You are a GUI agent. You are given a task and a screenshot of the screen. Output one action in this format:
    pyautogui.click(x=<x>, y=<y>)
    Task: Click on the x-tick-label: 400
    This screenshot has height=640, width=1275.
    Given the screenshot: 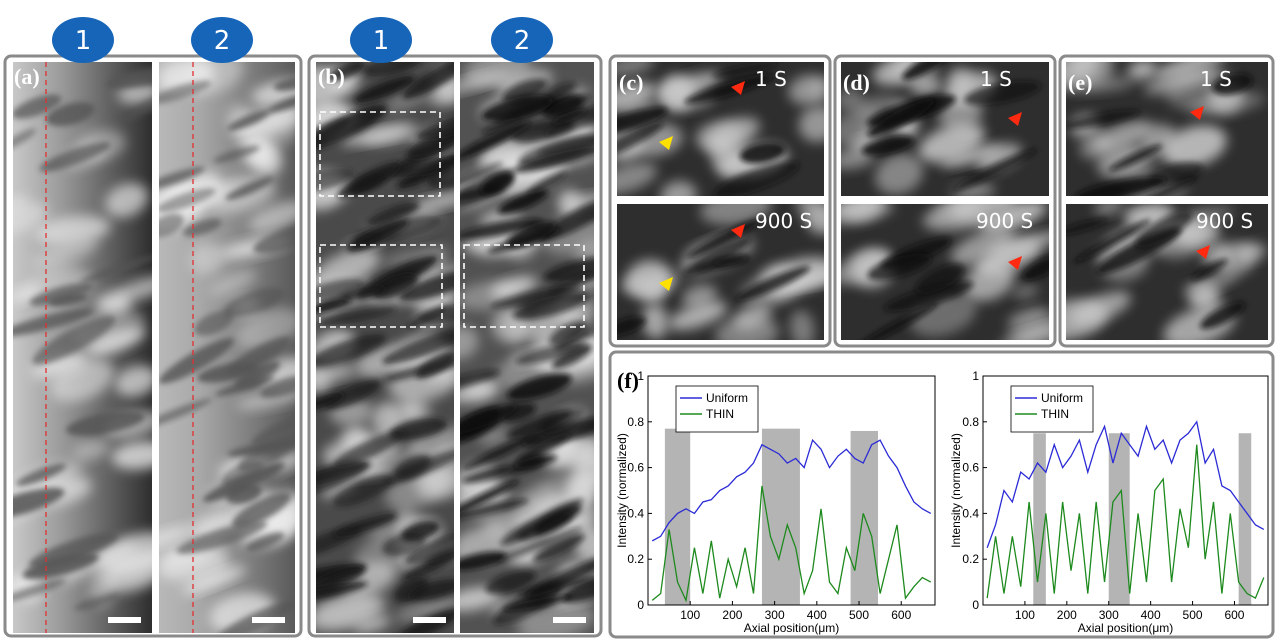 What is the action you would take?
    pyautogui.click(x=817, y=615)
    